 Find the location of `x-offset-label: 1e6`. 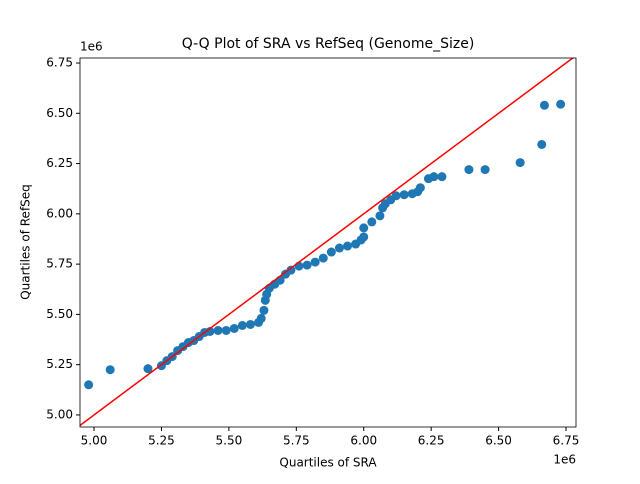

x-offset-label: 1e6 is located at coordinates (564, 460).